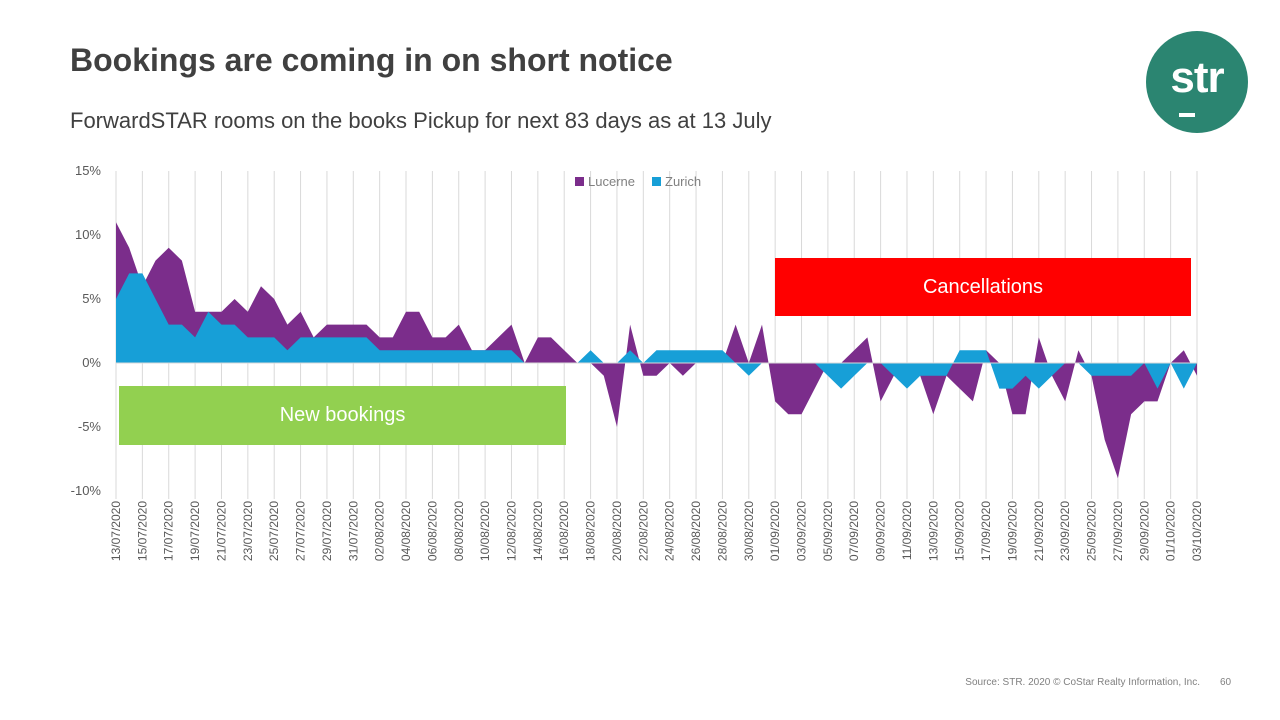  I want to click on legend-label-lucerne: Lucerne, so click(611, 181).